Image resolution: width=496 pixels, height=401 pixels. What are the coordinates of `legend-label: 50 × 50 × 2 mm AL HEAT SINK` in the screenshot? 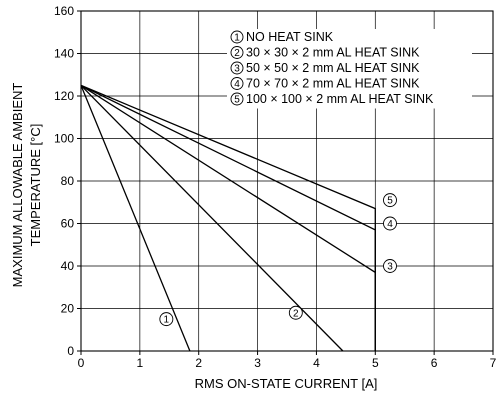 It's located at (333, 68).